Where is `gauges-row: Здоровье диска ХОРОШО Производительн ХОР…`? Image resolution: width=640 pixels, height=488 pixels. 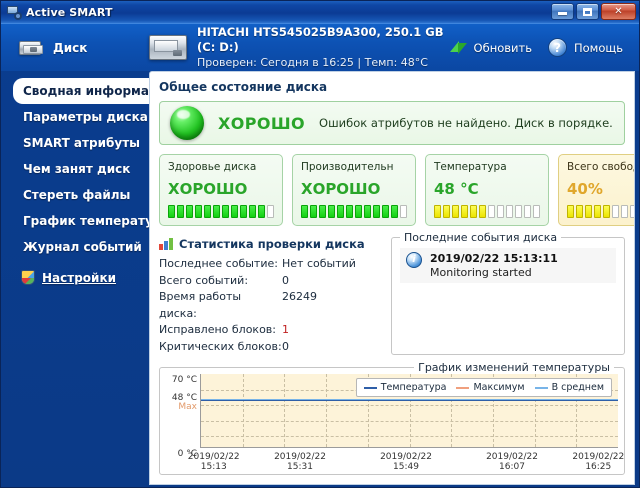 gauges-row: Здоровье диска ХОРОШО Производительн ХОР… is located at coordinates (396, 190).